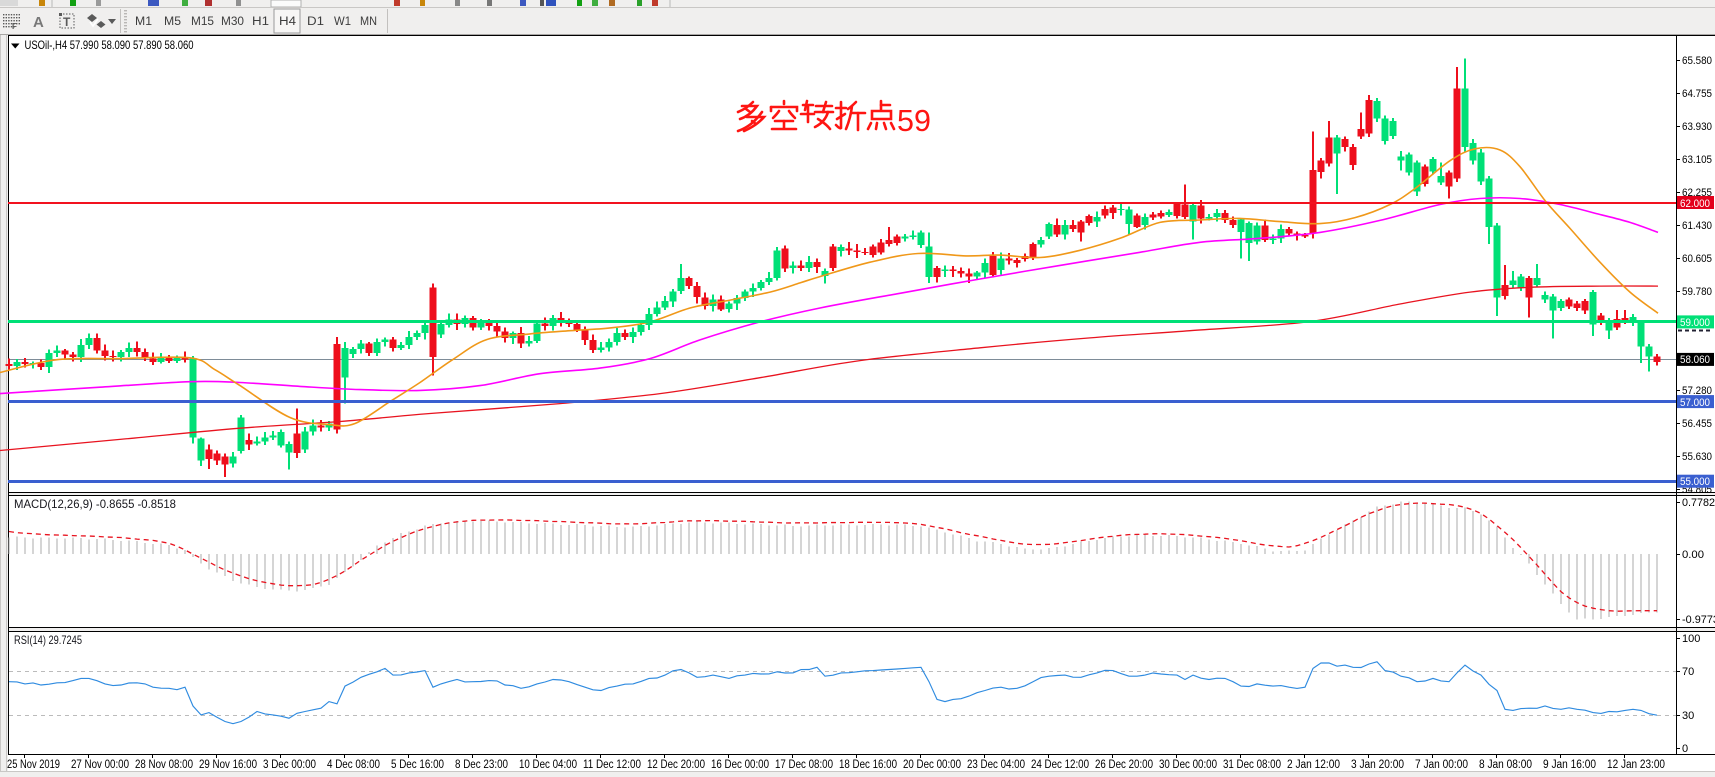 The image size is (1715, 777). What do you see at coordinates (38, 22) in the screenshot?
I see `svg-text: A` at bounding box center [38, 22].